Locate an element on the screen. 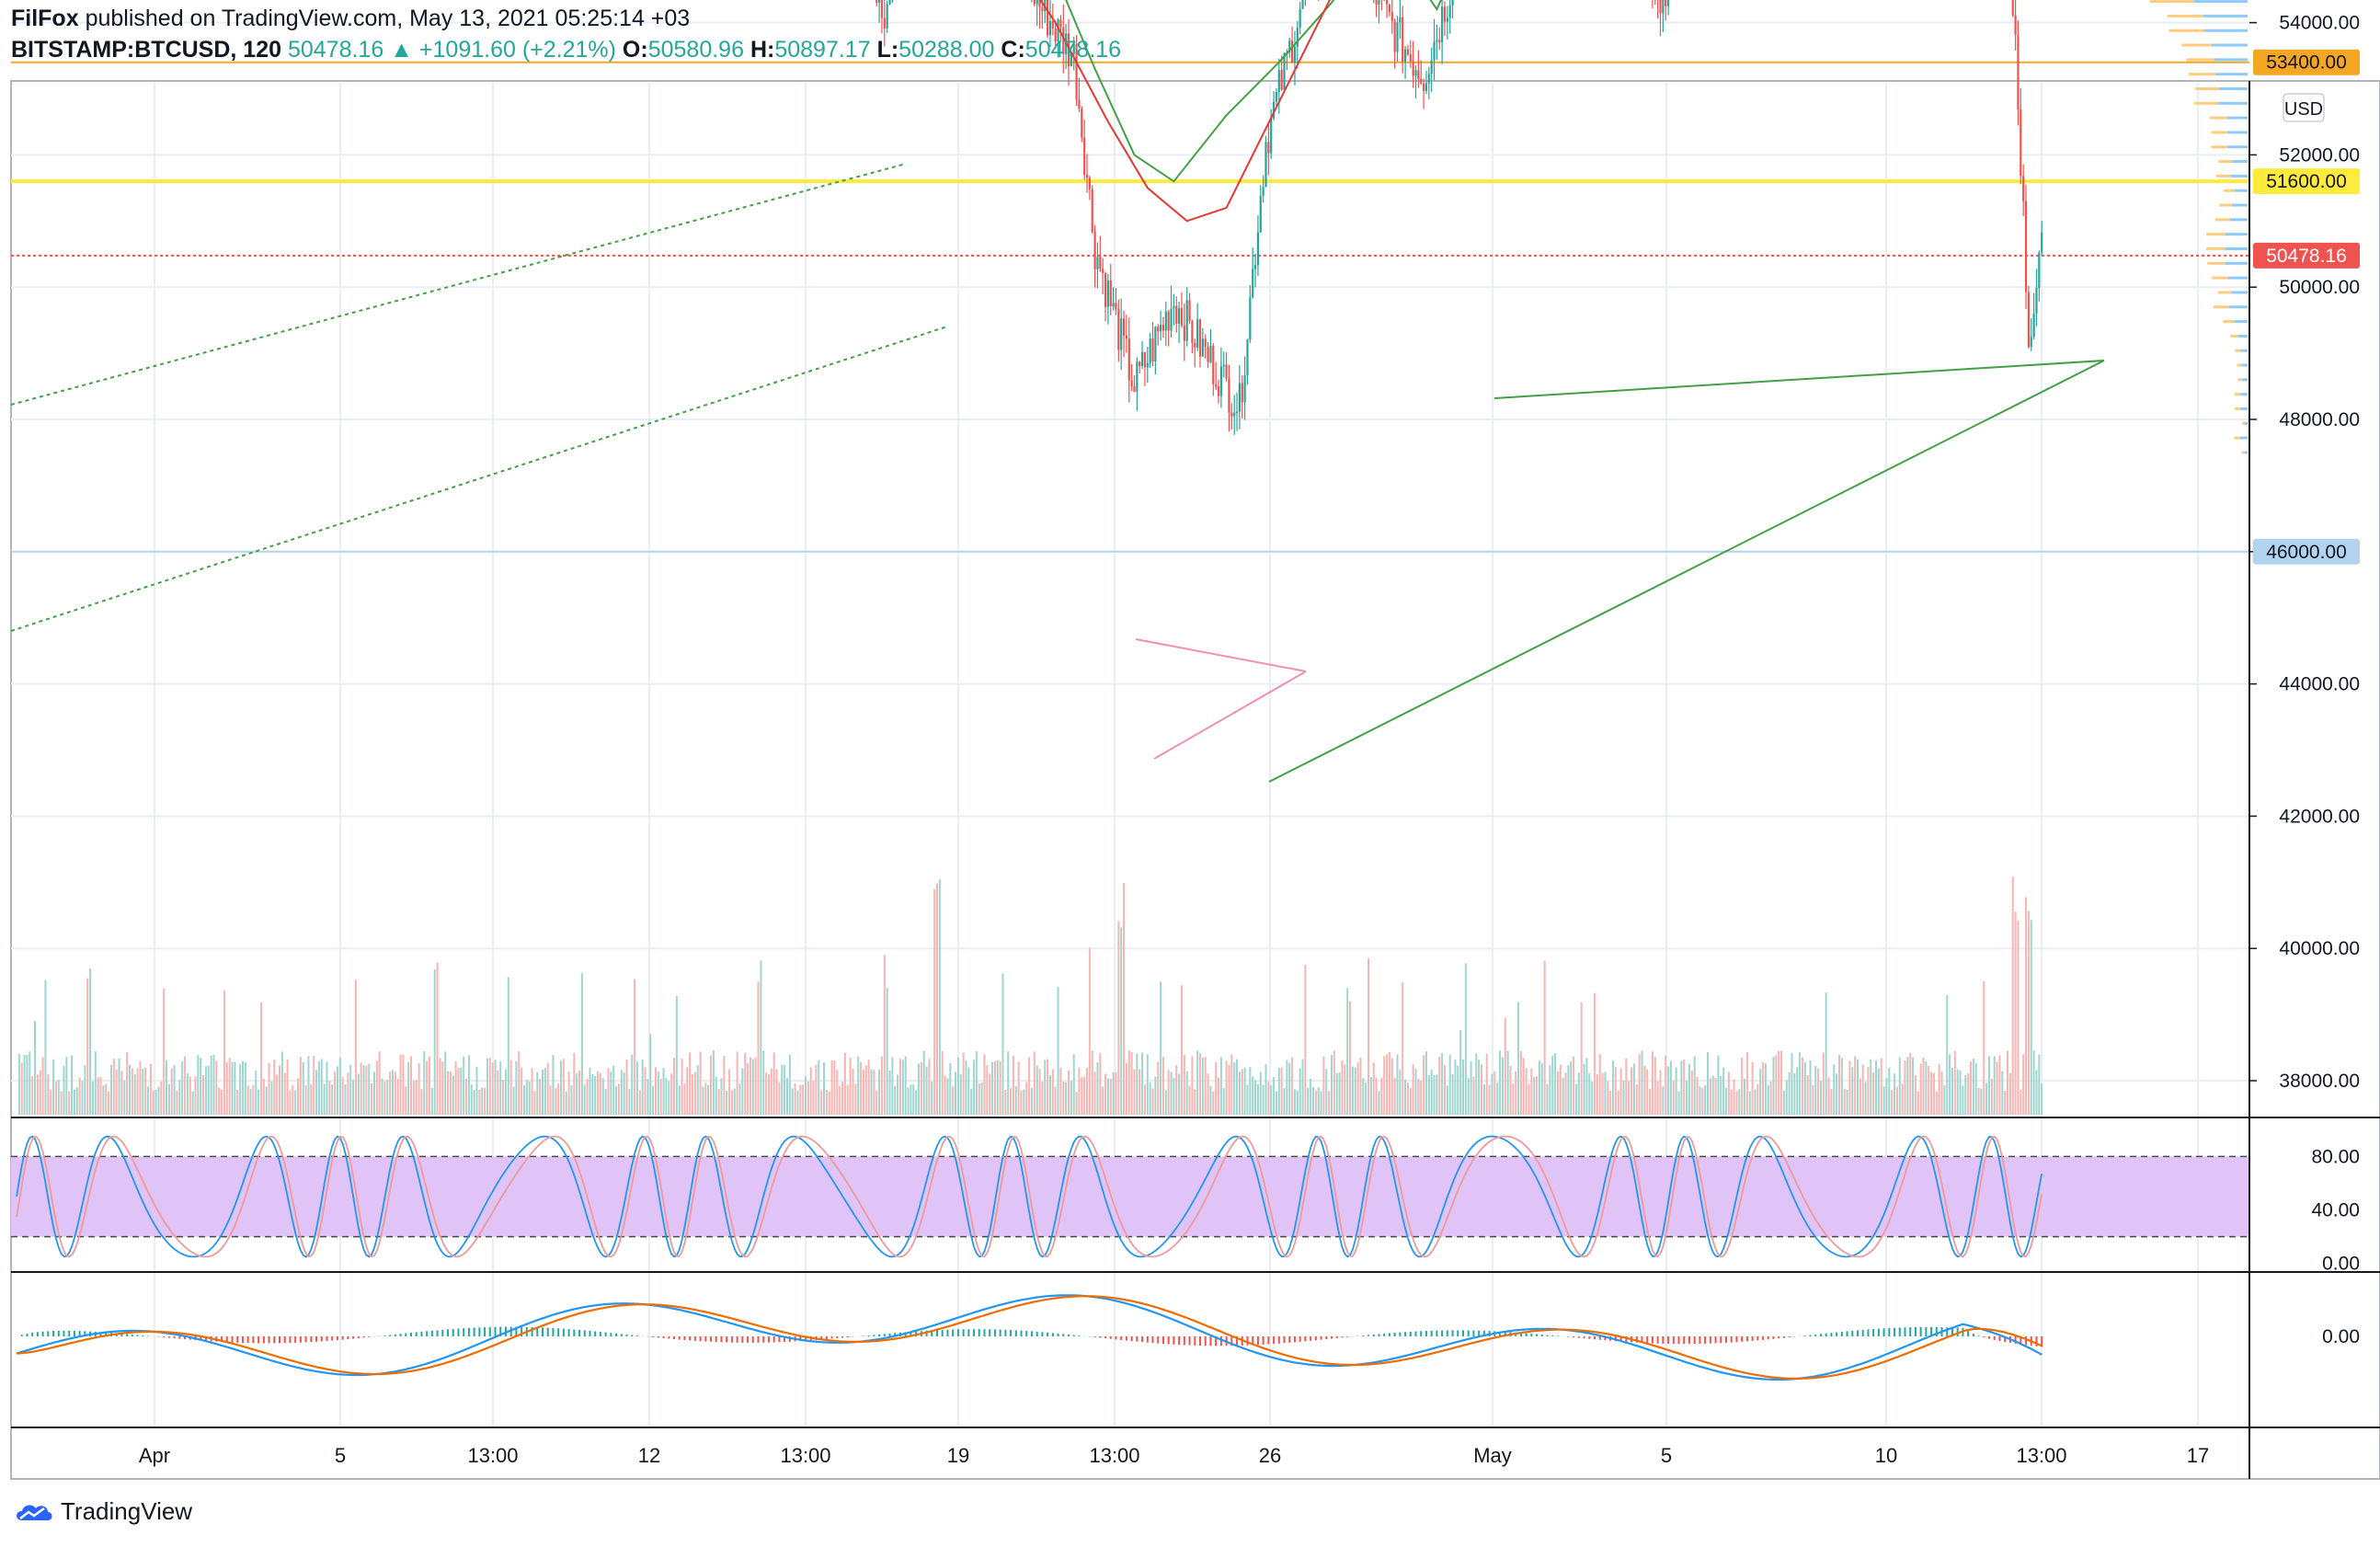 This screenshot has width=2380, height=1547. currency-badge: USD is located at coordinates (2303, 109).